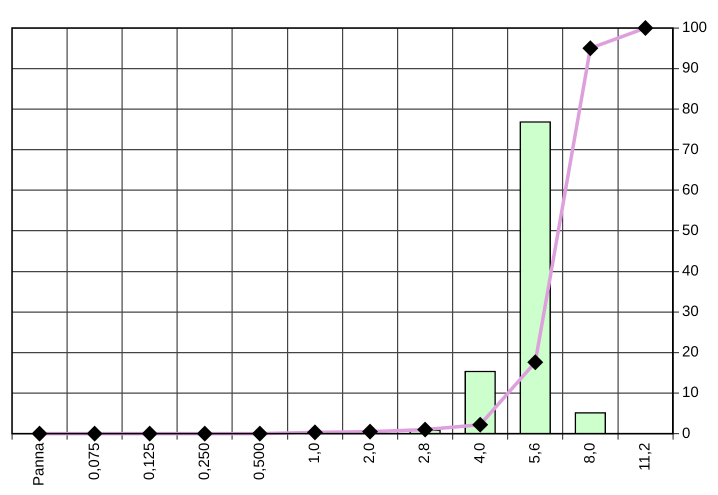 The image size is (718, 495). What do you see at coordinates (686, 433) in the screenshot?
I see `y-tick-label: 0` at bounding box center [686, 433].